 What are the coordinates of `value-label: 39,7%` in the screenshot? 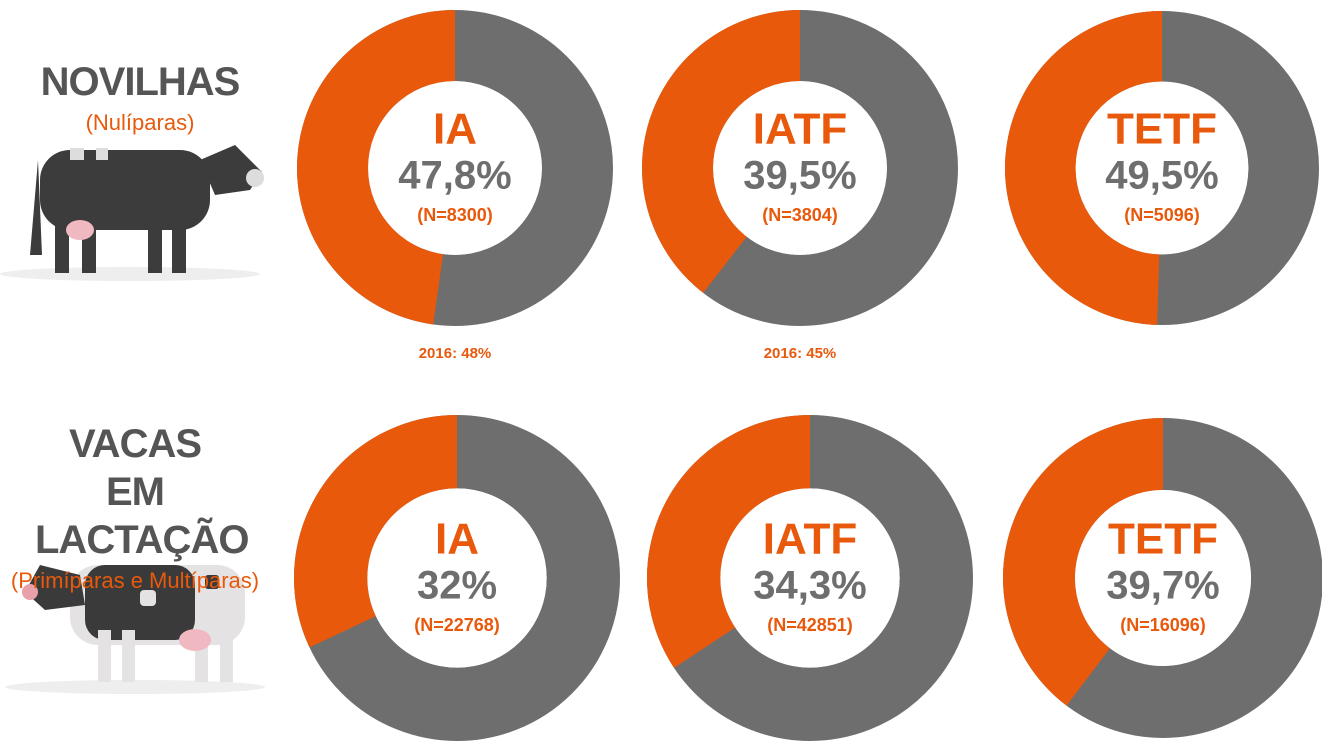 It's located at (1162, 586).